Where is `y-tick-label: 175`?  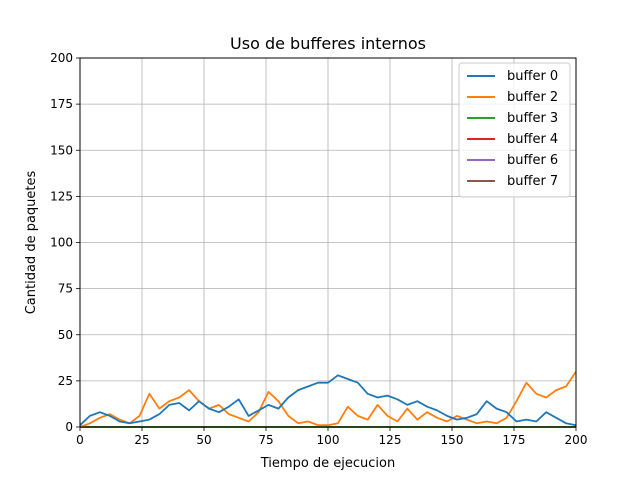 y-tick-label: 175 is located at coordinates (61, 104).